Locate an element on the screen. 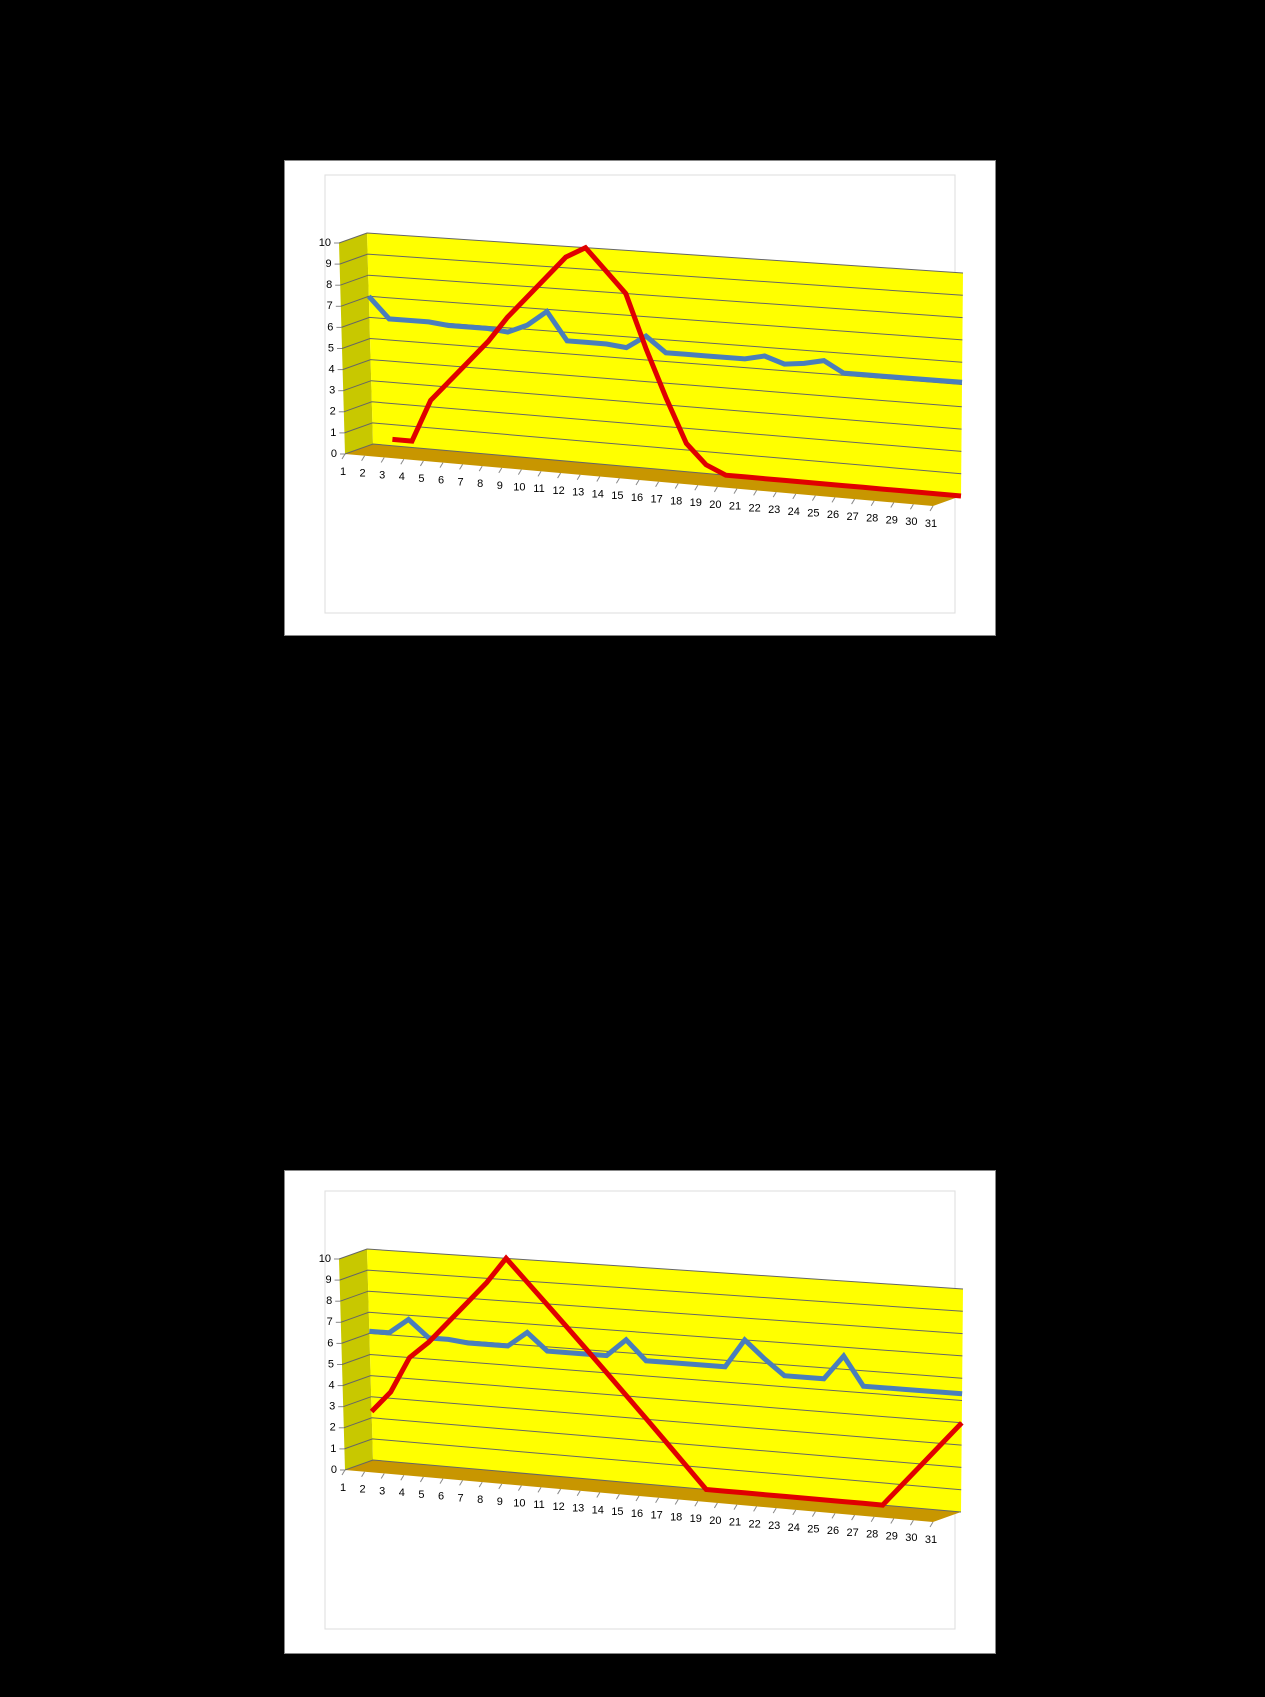 The image size is (1265, 1697). x-tick-label: 24 is located at coordinates (794, 512).